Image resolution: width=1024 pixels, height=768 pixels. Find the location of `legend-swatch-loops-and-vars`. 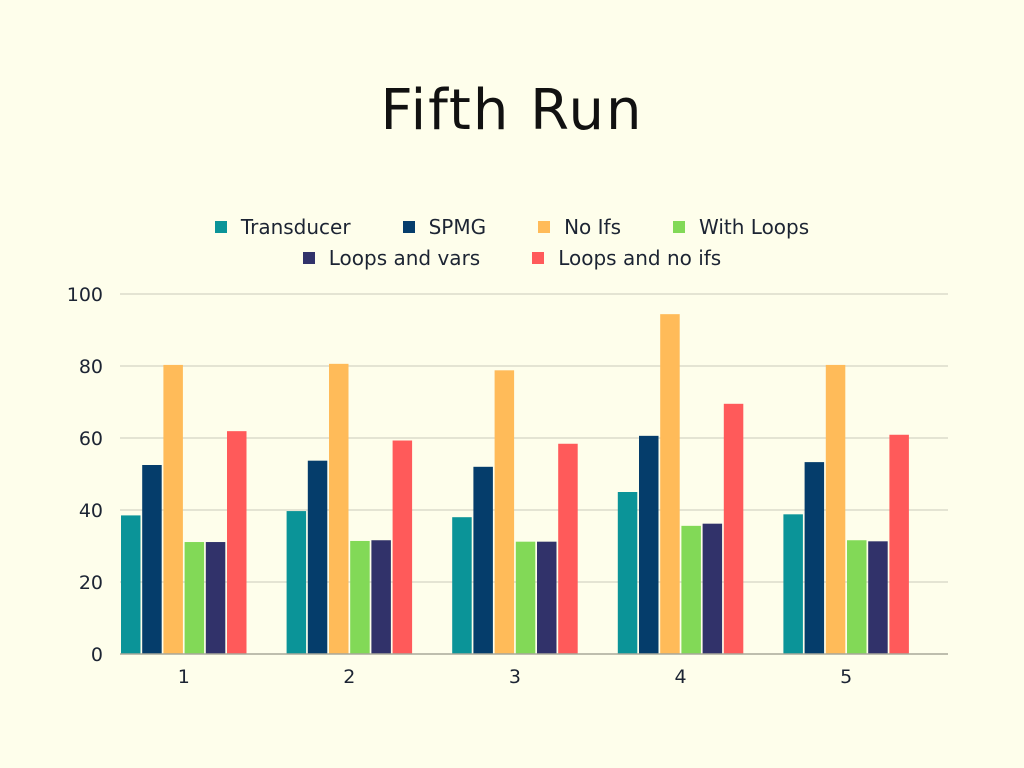

legend-swatch-loops-and-vars is located at coordinates (308, 258).